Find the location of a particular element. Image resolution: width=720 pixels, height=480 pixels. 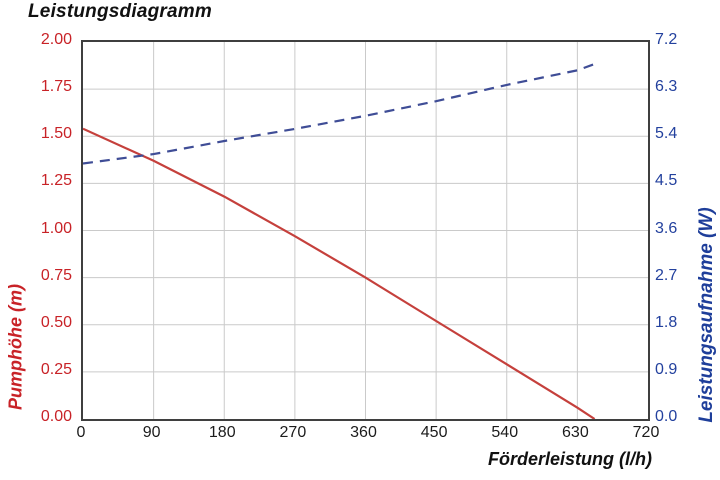

x-tick-label: 450 is located at coordinates (434, 432).